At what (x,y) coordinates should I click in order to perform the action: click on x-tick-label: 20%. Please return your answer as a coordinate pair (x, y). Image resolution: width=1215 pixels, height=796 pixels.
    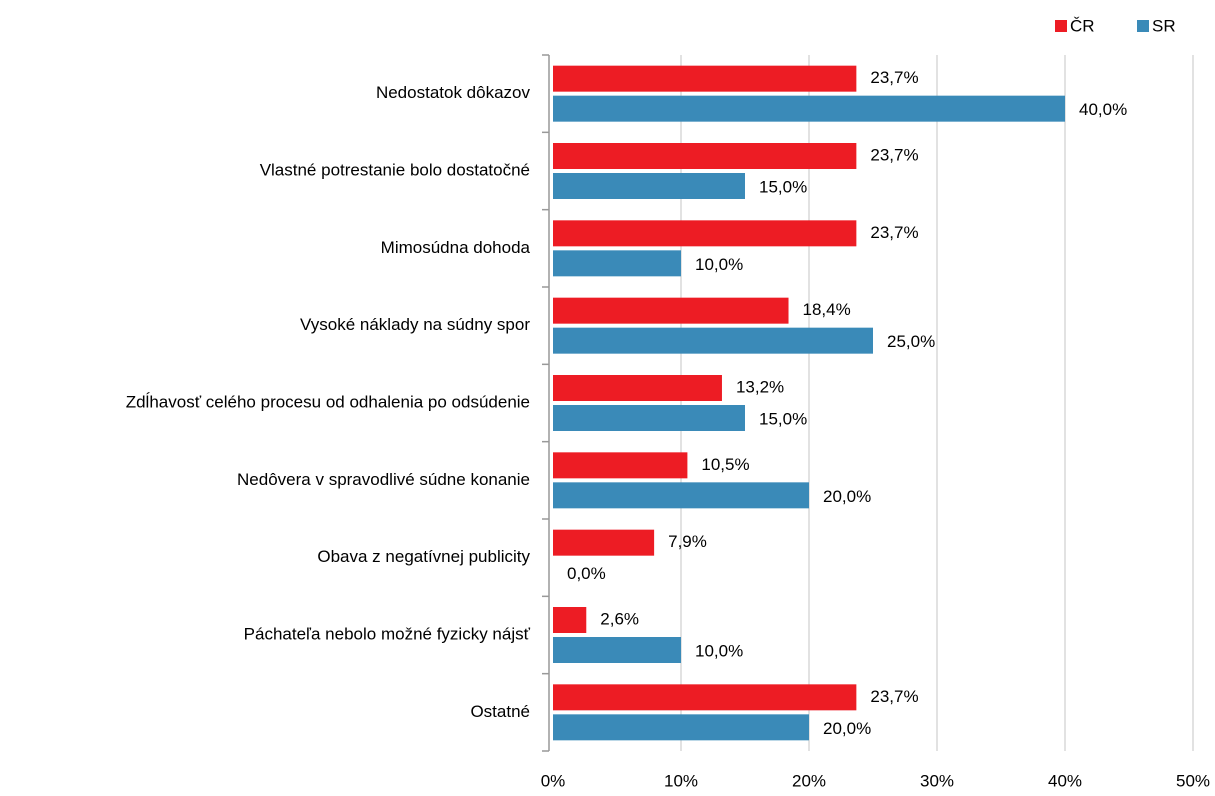
    Looking at the image, I should click on (809, 780).